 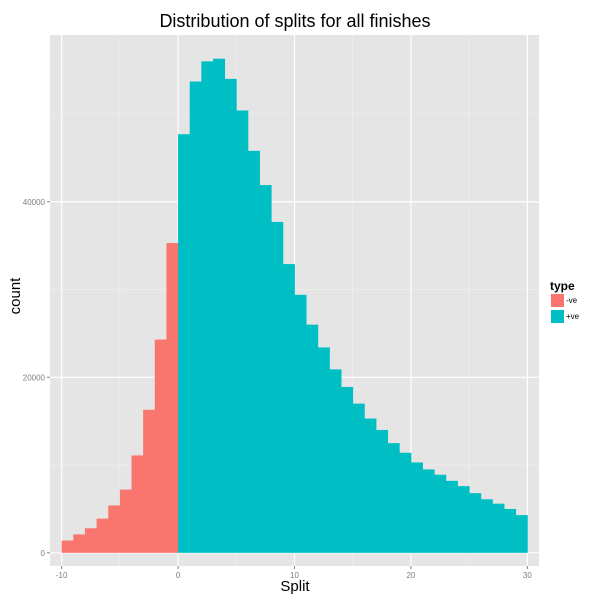 I want to click on chart-title: Distribution of splits for all finishes, so click(x=294, y=21).